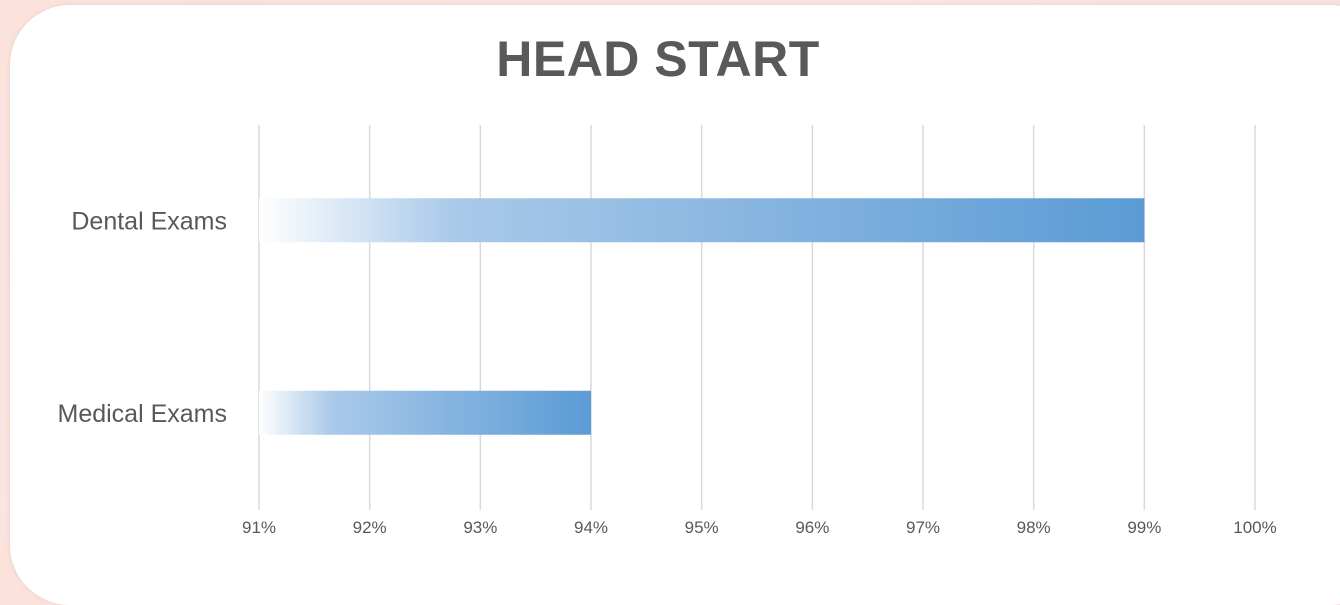 This screenshot has width=1340, height=605. Describe the element at coordinates (923, 527) in the screenshot. I see `x-tick-label: 97%` at that location.